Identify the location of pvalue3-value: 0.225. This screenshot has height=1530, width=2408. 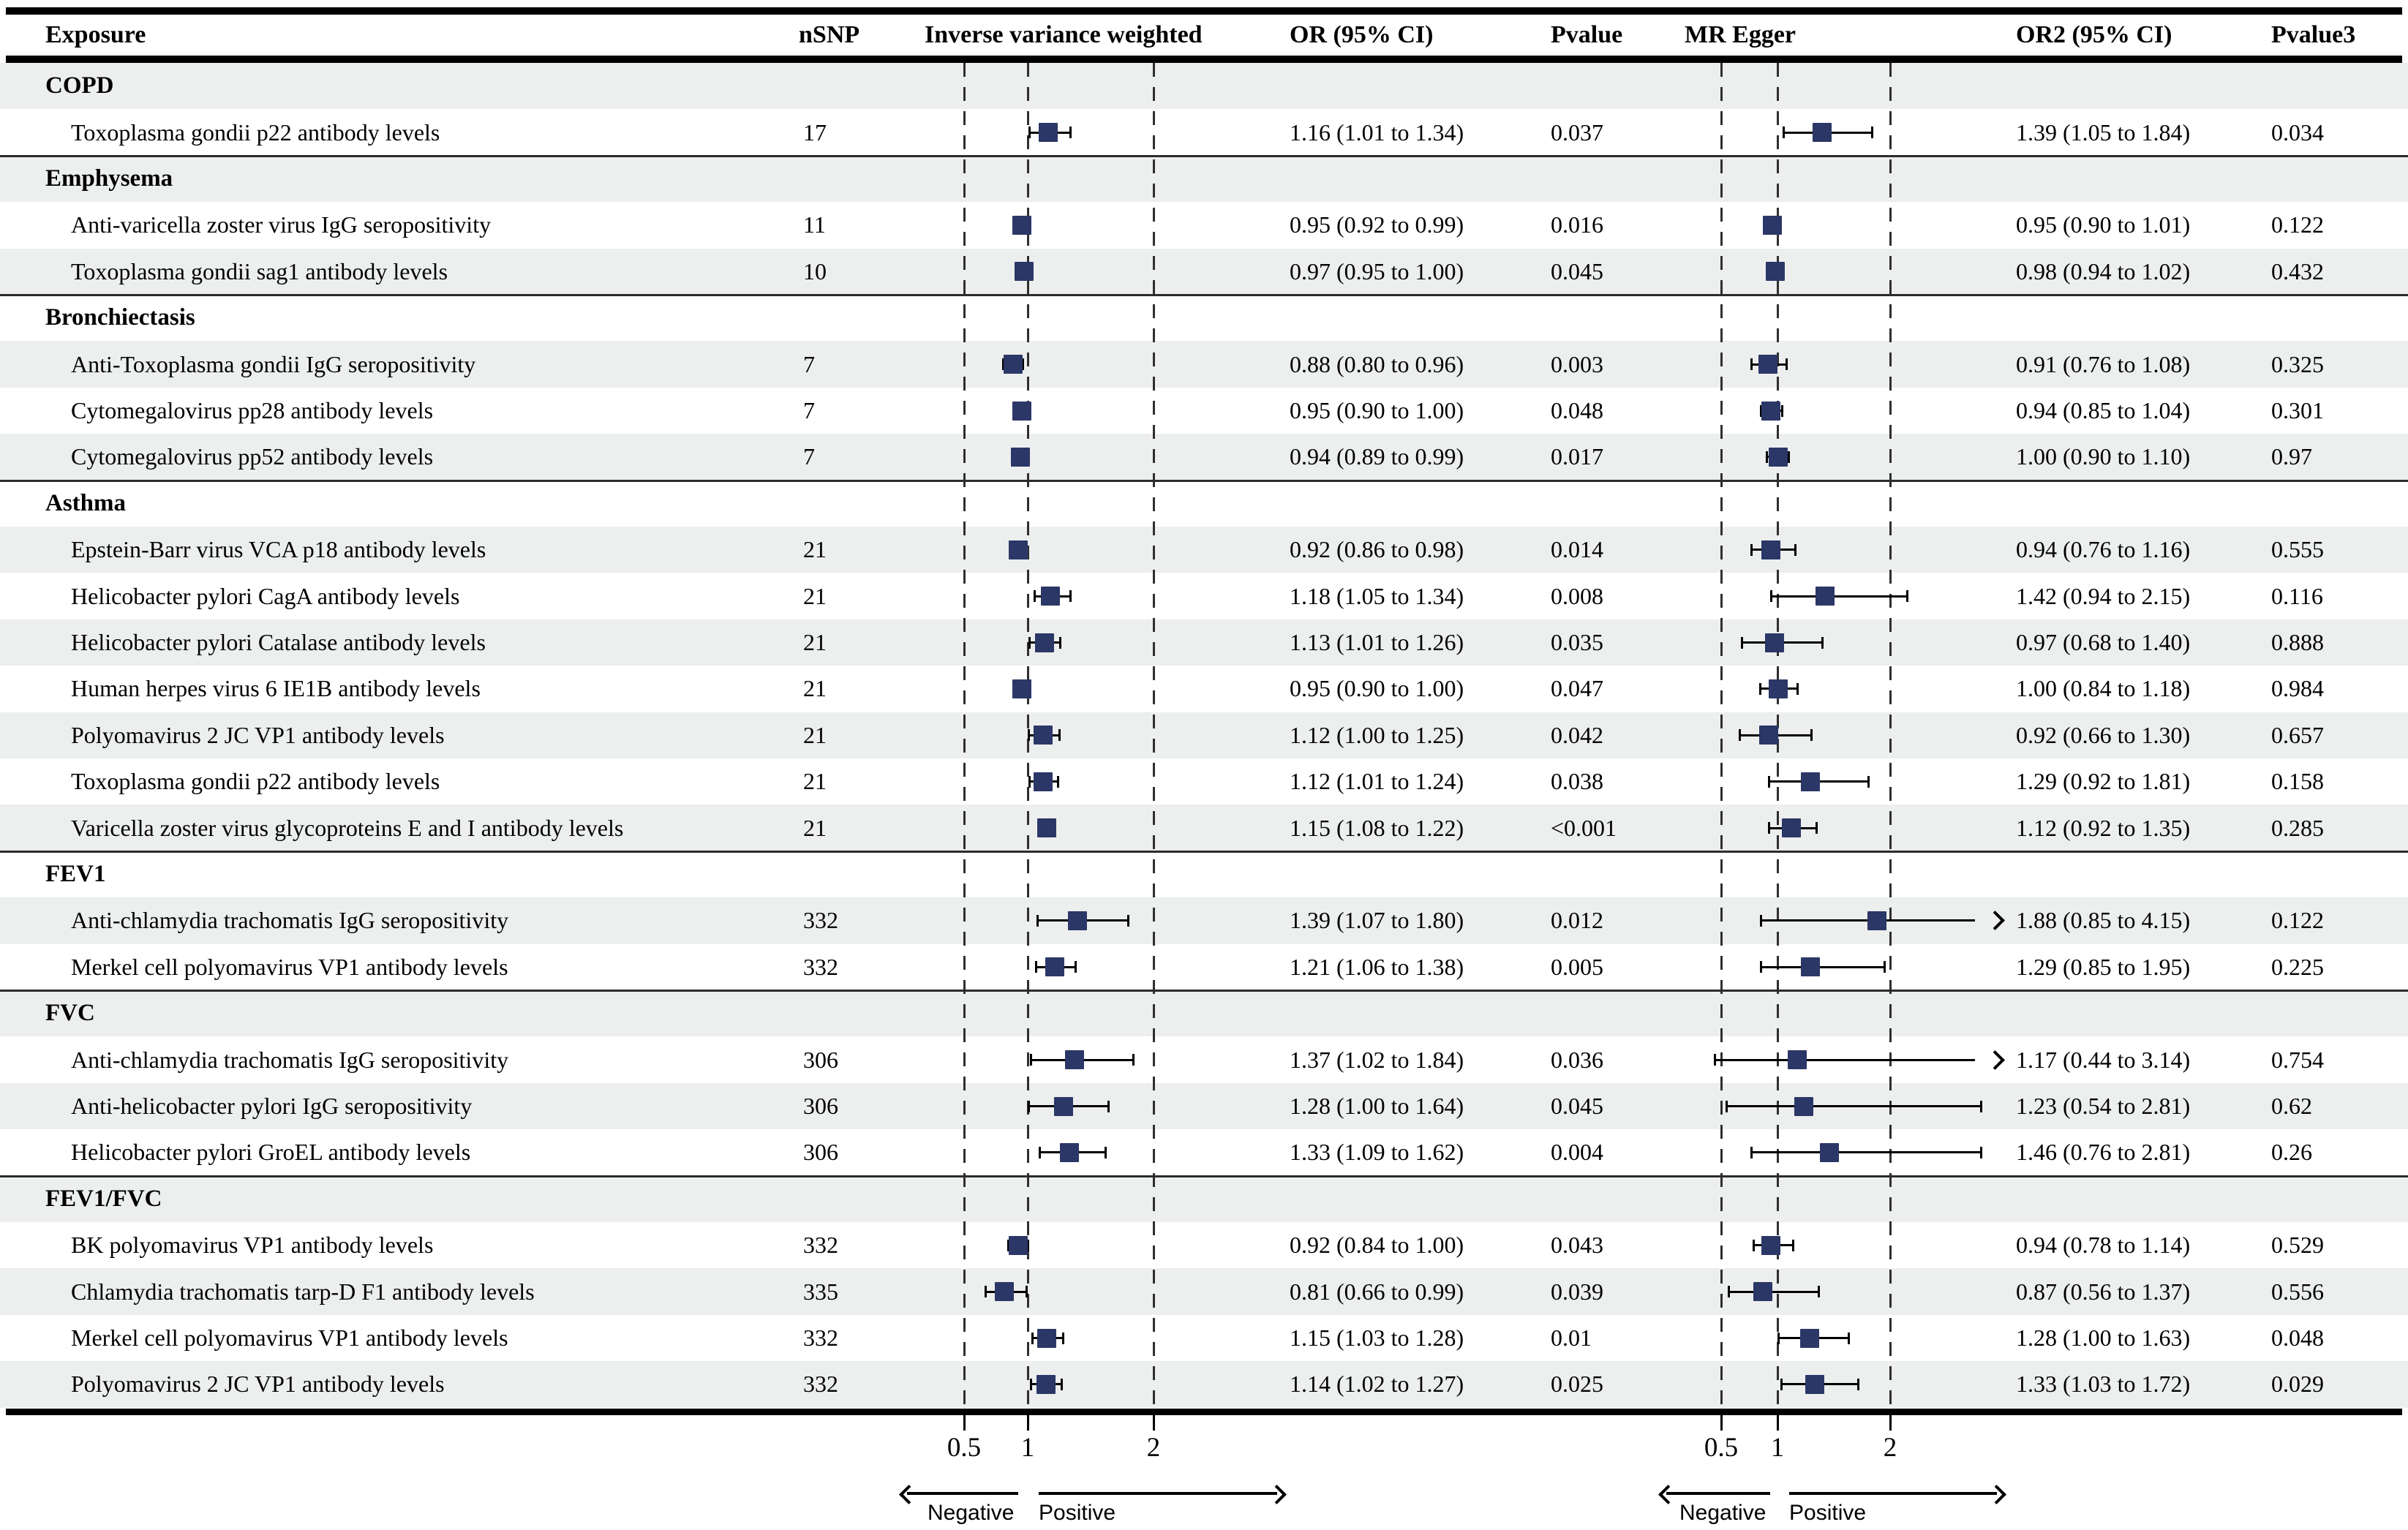
(2297, 967).